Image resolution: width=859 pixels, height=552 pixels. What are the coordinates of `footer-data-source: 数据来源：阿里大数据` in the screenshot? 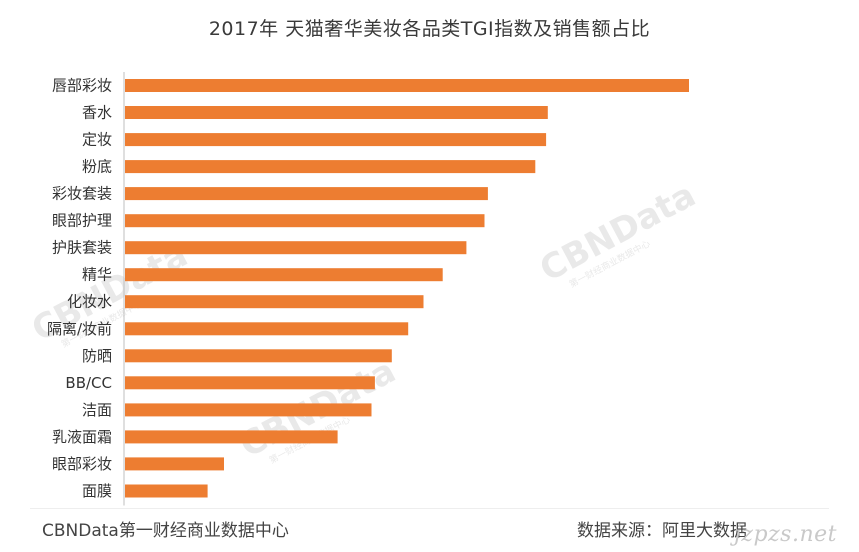 It's located at (662, 531).